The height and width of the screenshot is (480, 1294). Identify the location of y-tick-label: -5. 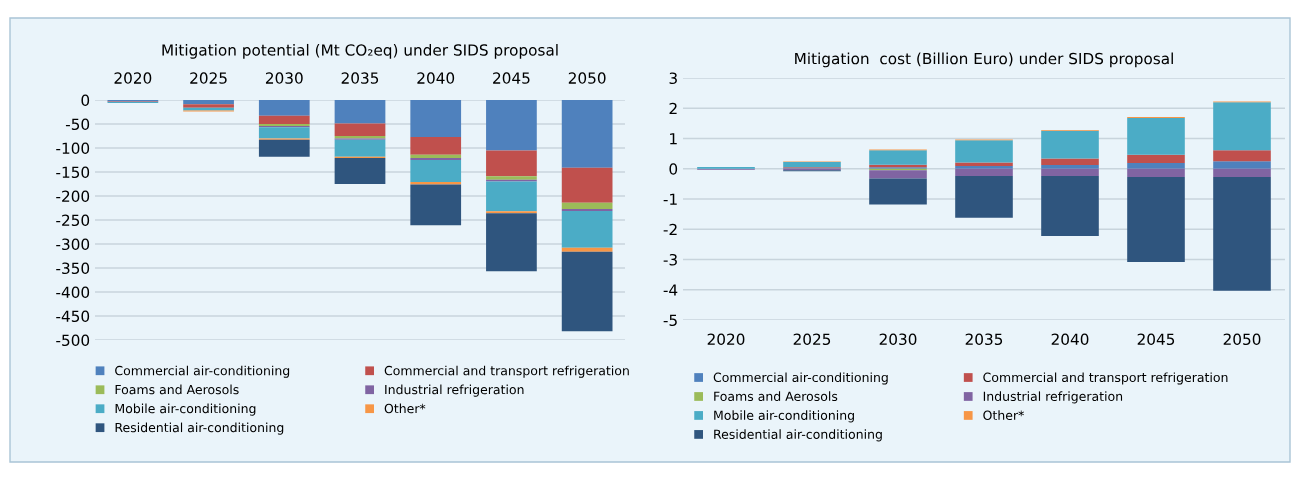
(670, 320).